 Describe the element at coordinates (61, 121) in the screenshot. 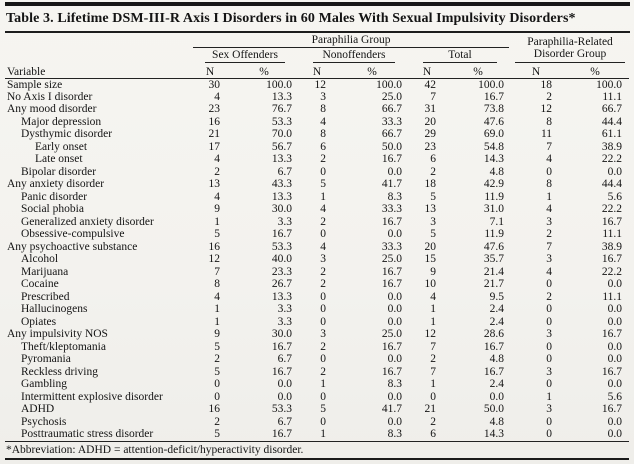

I see `row-label: Major depression` at that location.